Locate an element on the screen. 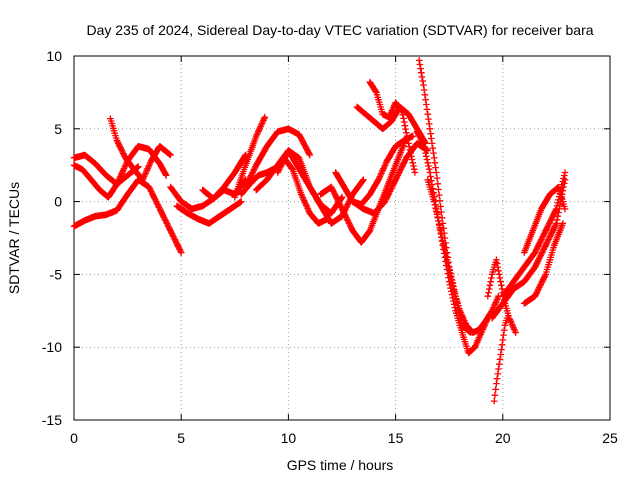 This screenshot has width=640, height=480. y-tick-label: 10 is located at coordinates (54, 56).